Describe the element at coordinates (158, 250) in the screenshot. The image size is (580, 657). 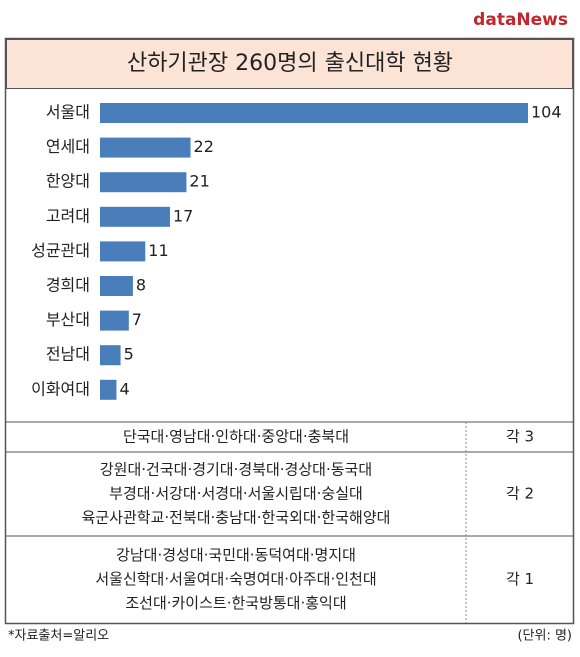
I see `value-label: 11` at that location.